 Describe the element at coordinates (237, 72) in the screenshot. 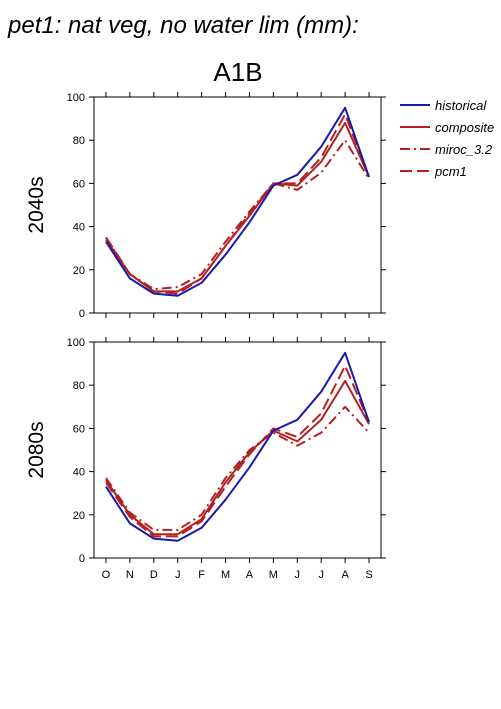

I see `scenario-title: A1B` at that location.